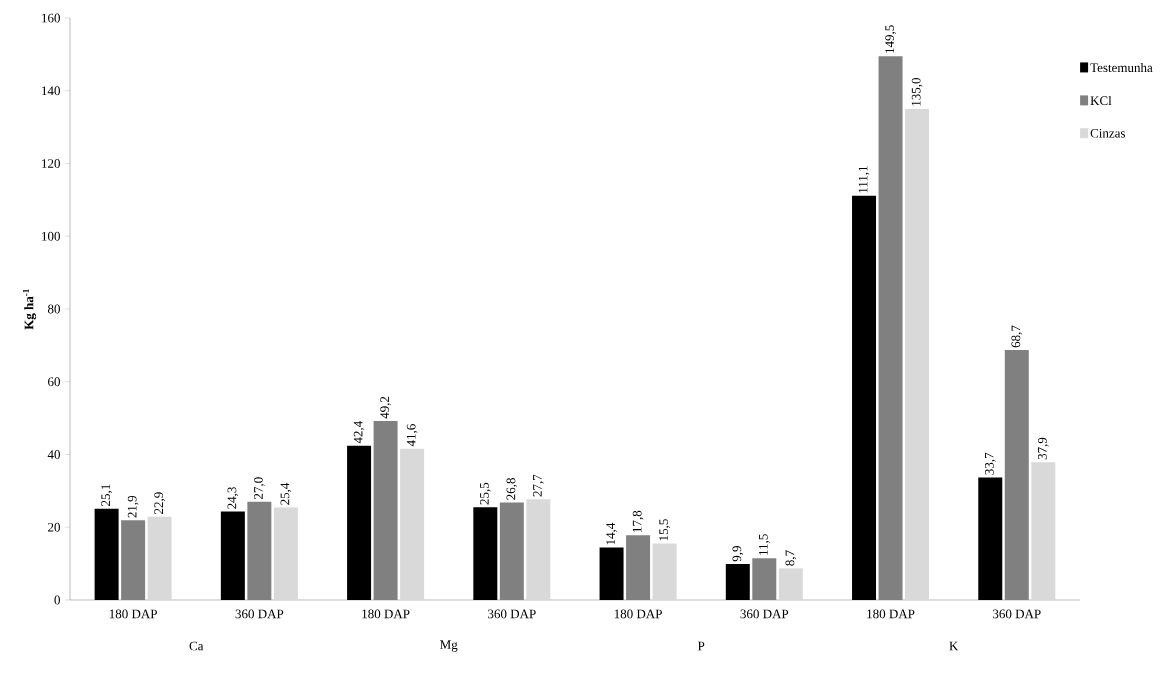 Image resolution: width=1169 pixels, height=675 pixels. What do you see at coordinates (701, 646) in the screenshot?
I see `text: P` at bounding box center [701, 646].